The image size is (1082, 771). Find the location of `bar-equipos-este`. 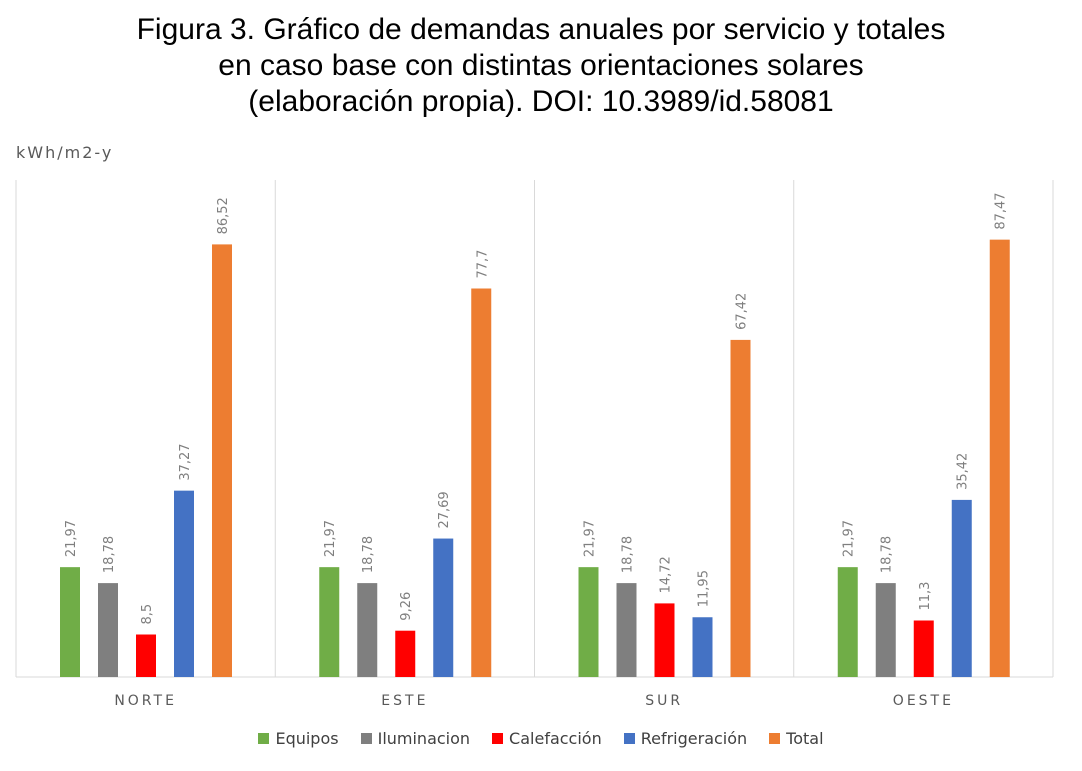

bar-equipos-este is located at coordinates (329, 622).